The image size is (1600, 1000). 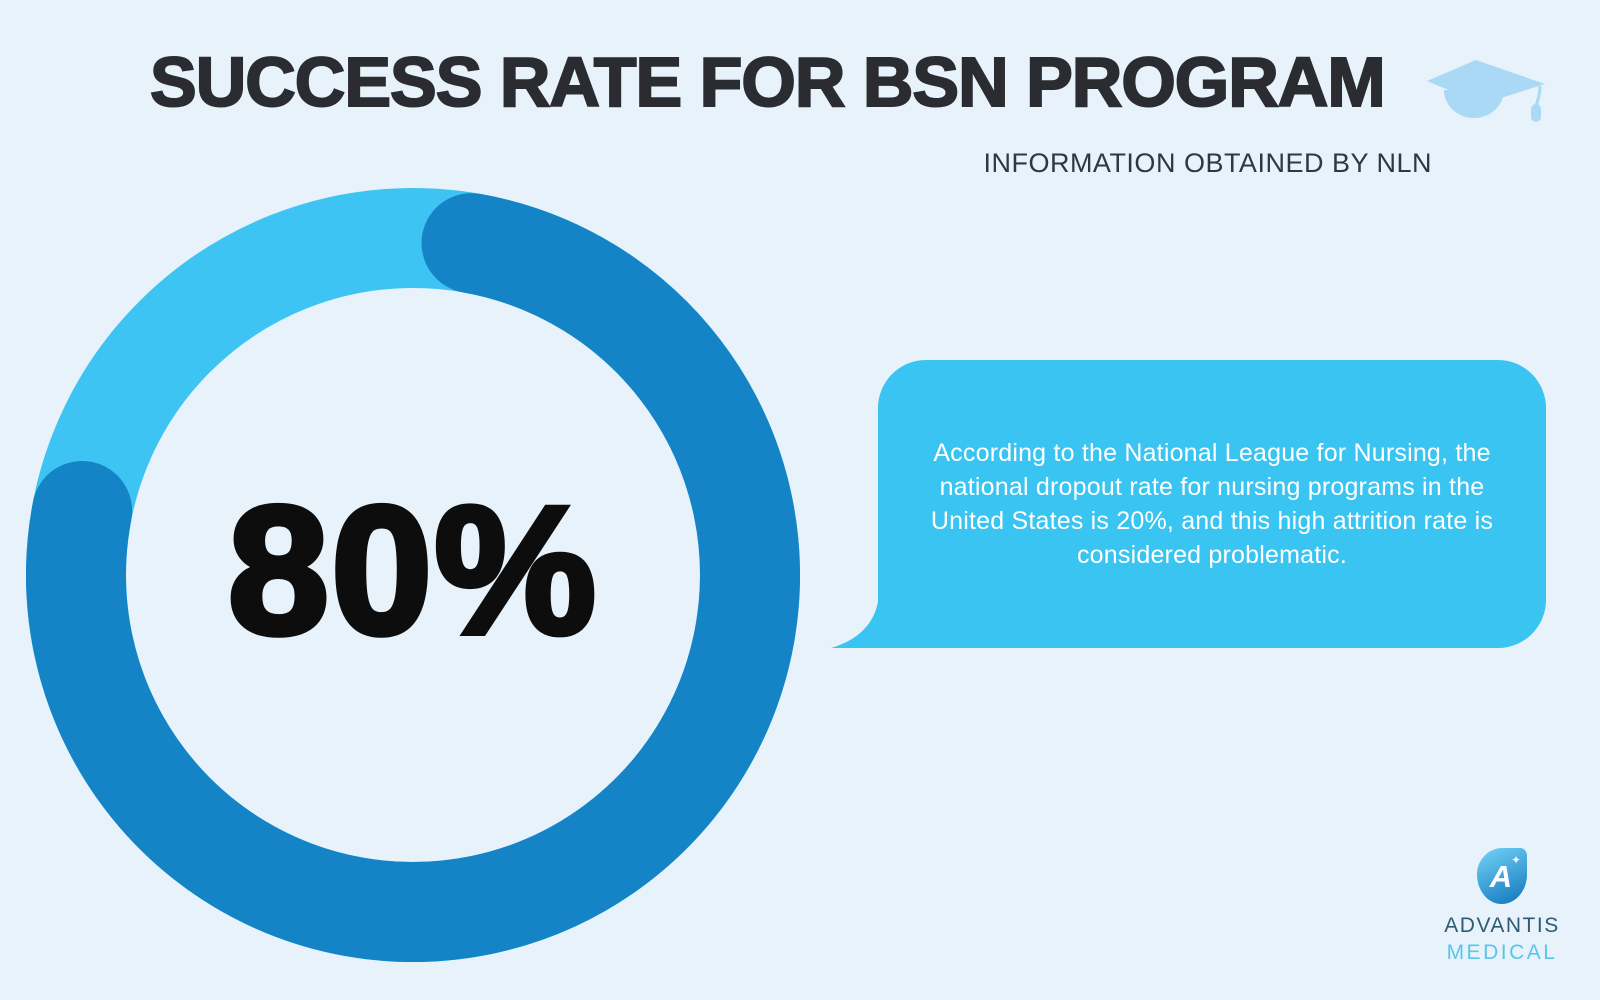 What do you see at coordinates (1207, 163) in the screenshot?
I see `page-subtitle: INFORMATION OBTAINED BY NLN` at bounding box center [1207, 163].